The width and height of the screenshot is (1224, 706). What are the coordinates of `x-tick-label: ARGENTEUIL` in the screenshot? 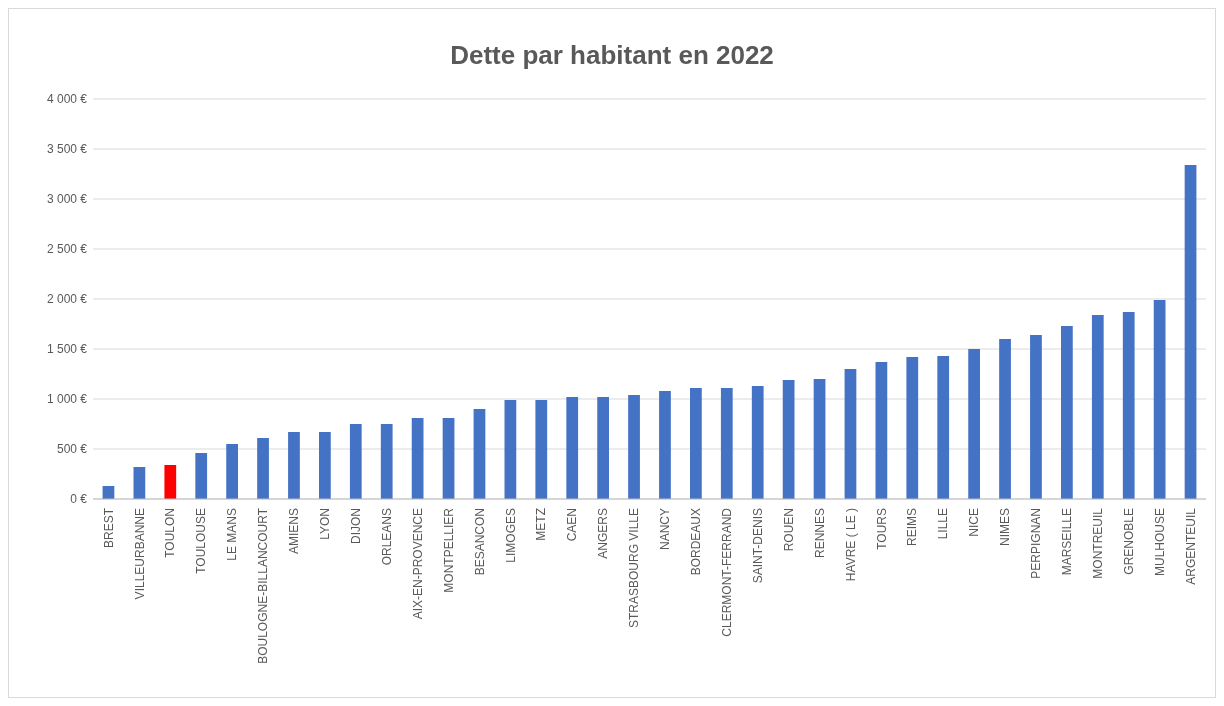 It's located at (1190, 546).